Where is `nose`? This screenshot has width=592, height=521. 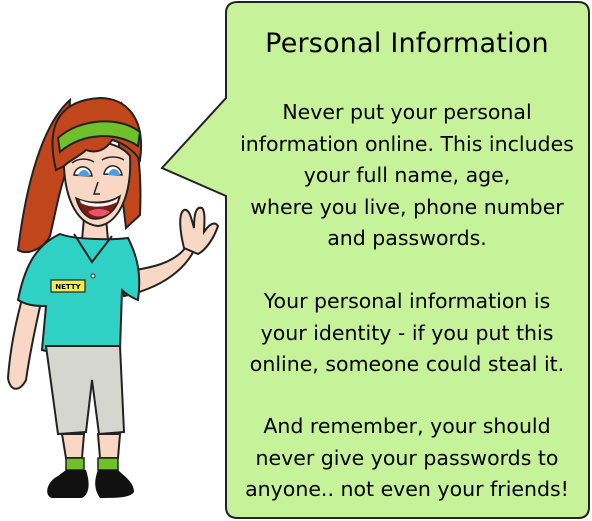
nose is located at coordinates (96, 188).